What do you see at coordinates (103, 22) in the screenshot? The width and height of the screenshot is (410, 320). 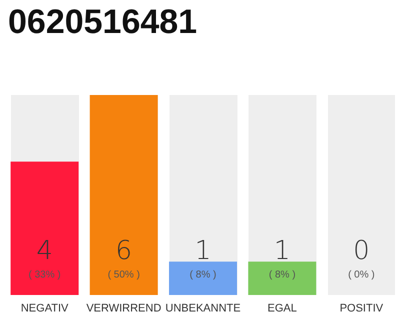 I see `chart-title: 0620516481` at bounding box center [103, 22].